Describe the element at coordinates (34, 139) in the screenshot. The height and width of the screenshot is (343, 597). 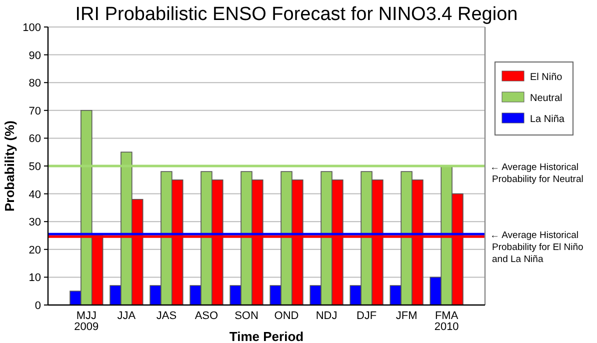
I see `y-tick-label: 60` at that location.